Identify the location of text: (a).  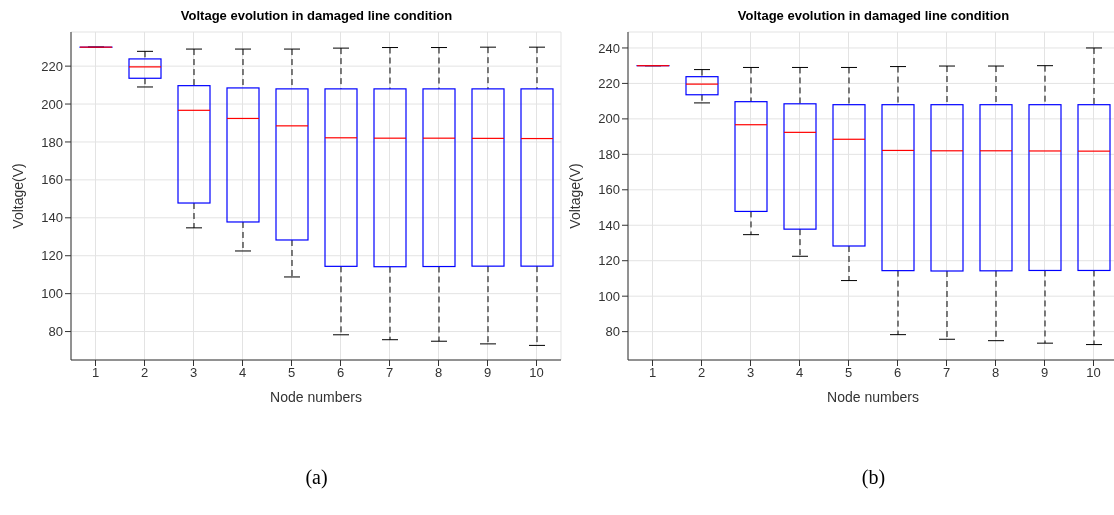
(316, 477).